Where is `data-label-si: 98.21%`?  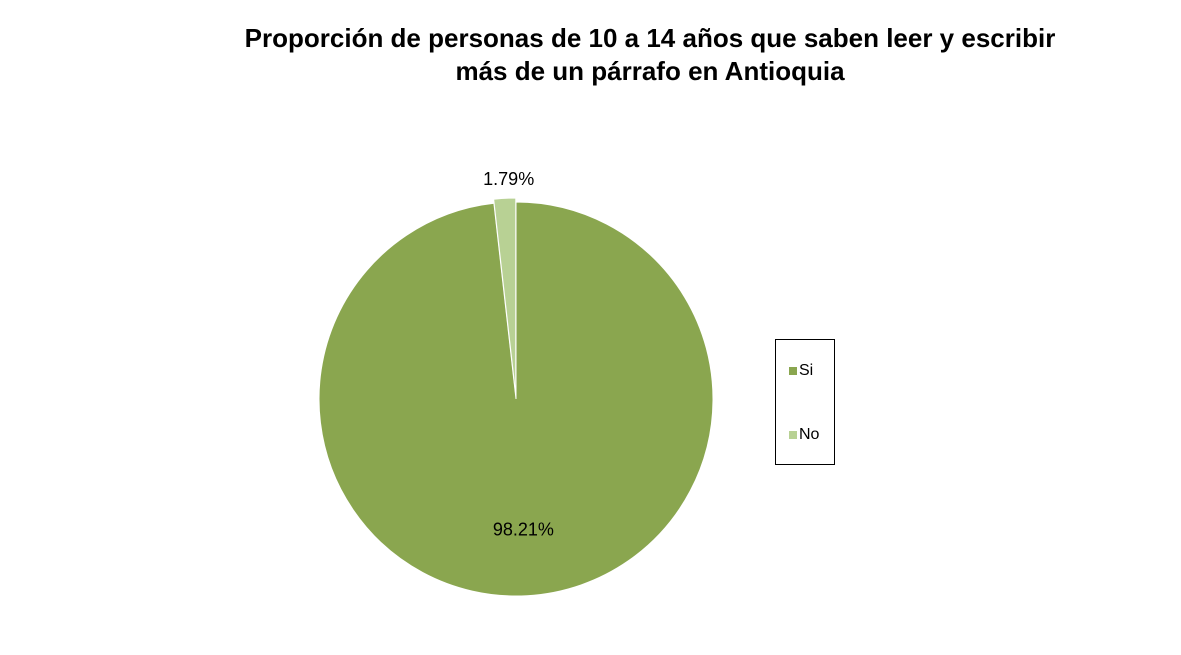
data-label-si: 98.21% is located at coordinates (523, 530).